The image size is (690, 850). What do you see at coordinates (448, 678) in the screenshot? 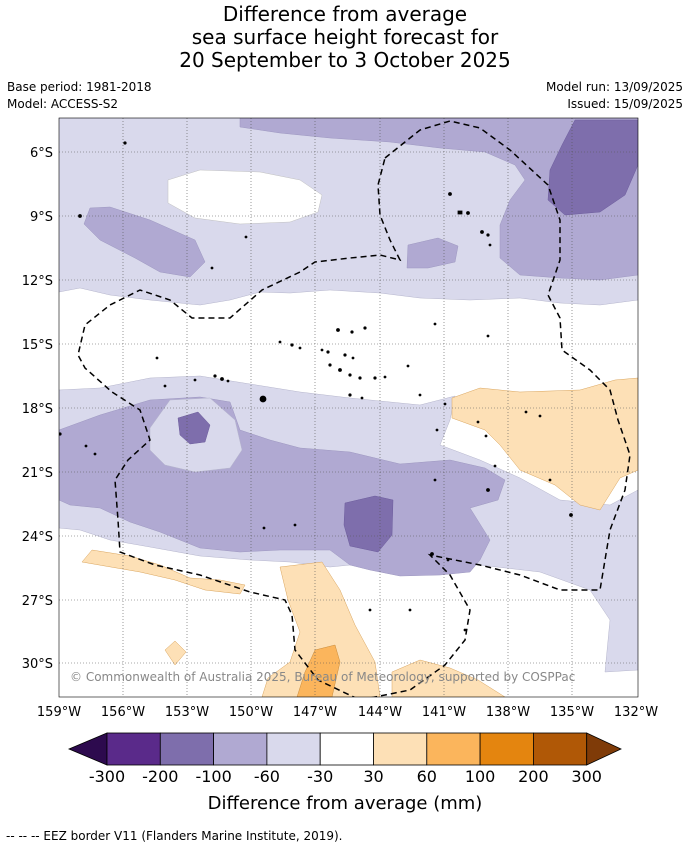
I see `anomaly-region-plus30-south-east` at bounding box center [448, 678].